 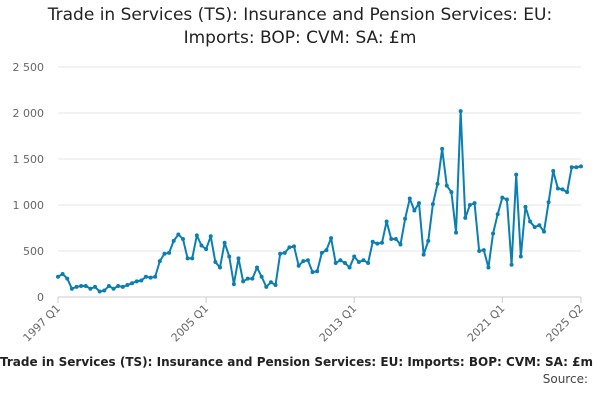 I want to click on chart-title-line-2: Imports: BOP: CVM: SA: £m, so click(x=300, y=38).